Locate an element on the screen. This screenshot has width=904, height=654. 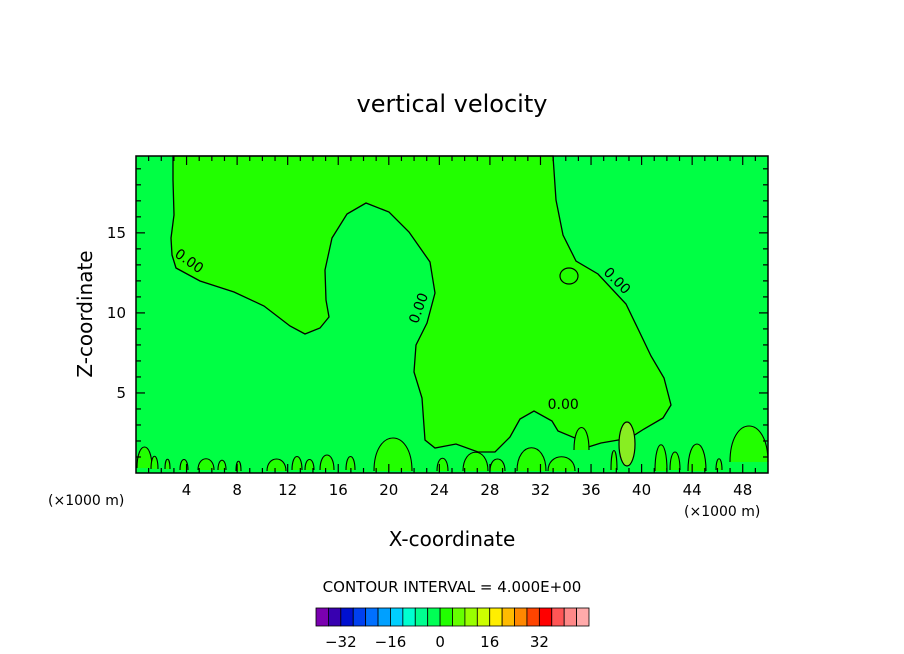
x-tick-label: 12 is located at coordinates (287, 490).